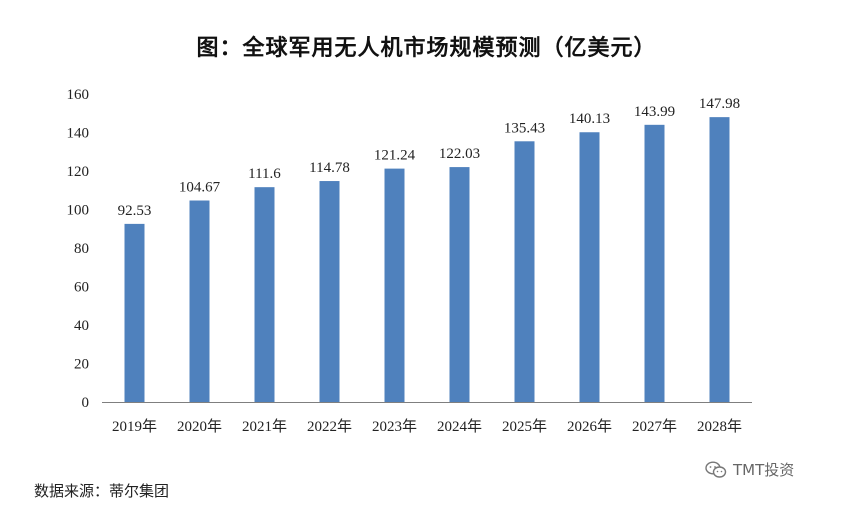  I want to click on x-tick-label: 2028年, so click(719, 426).